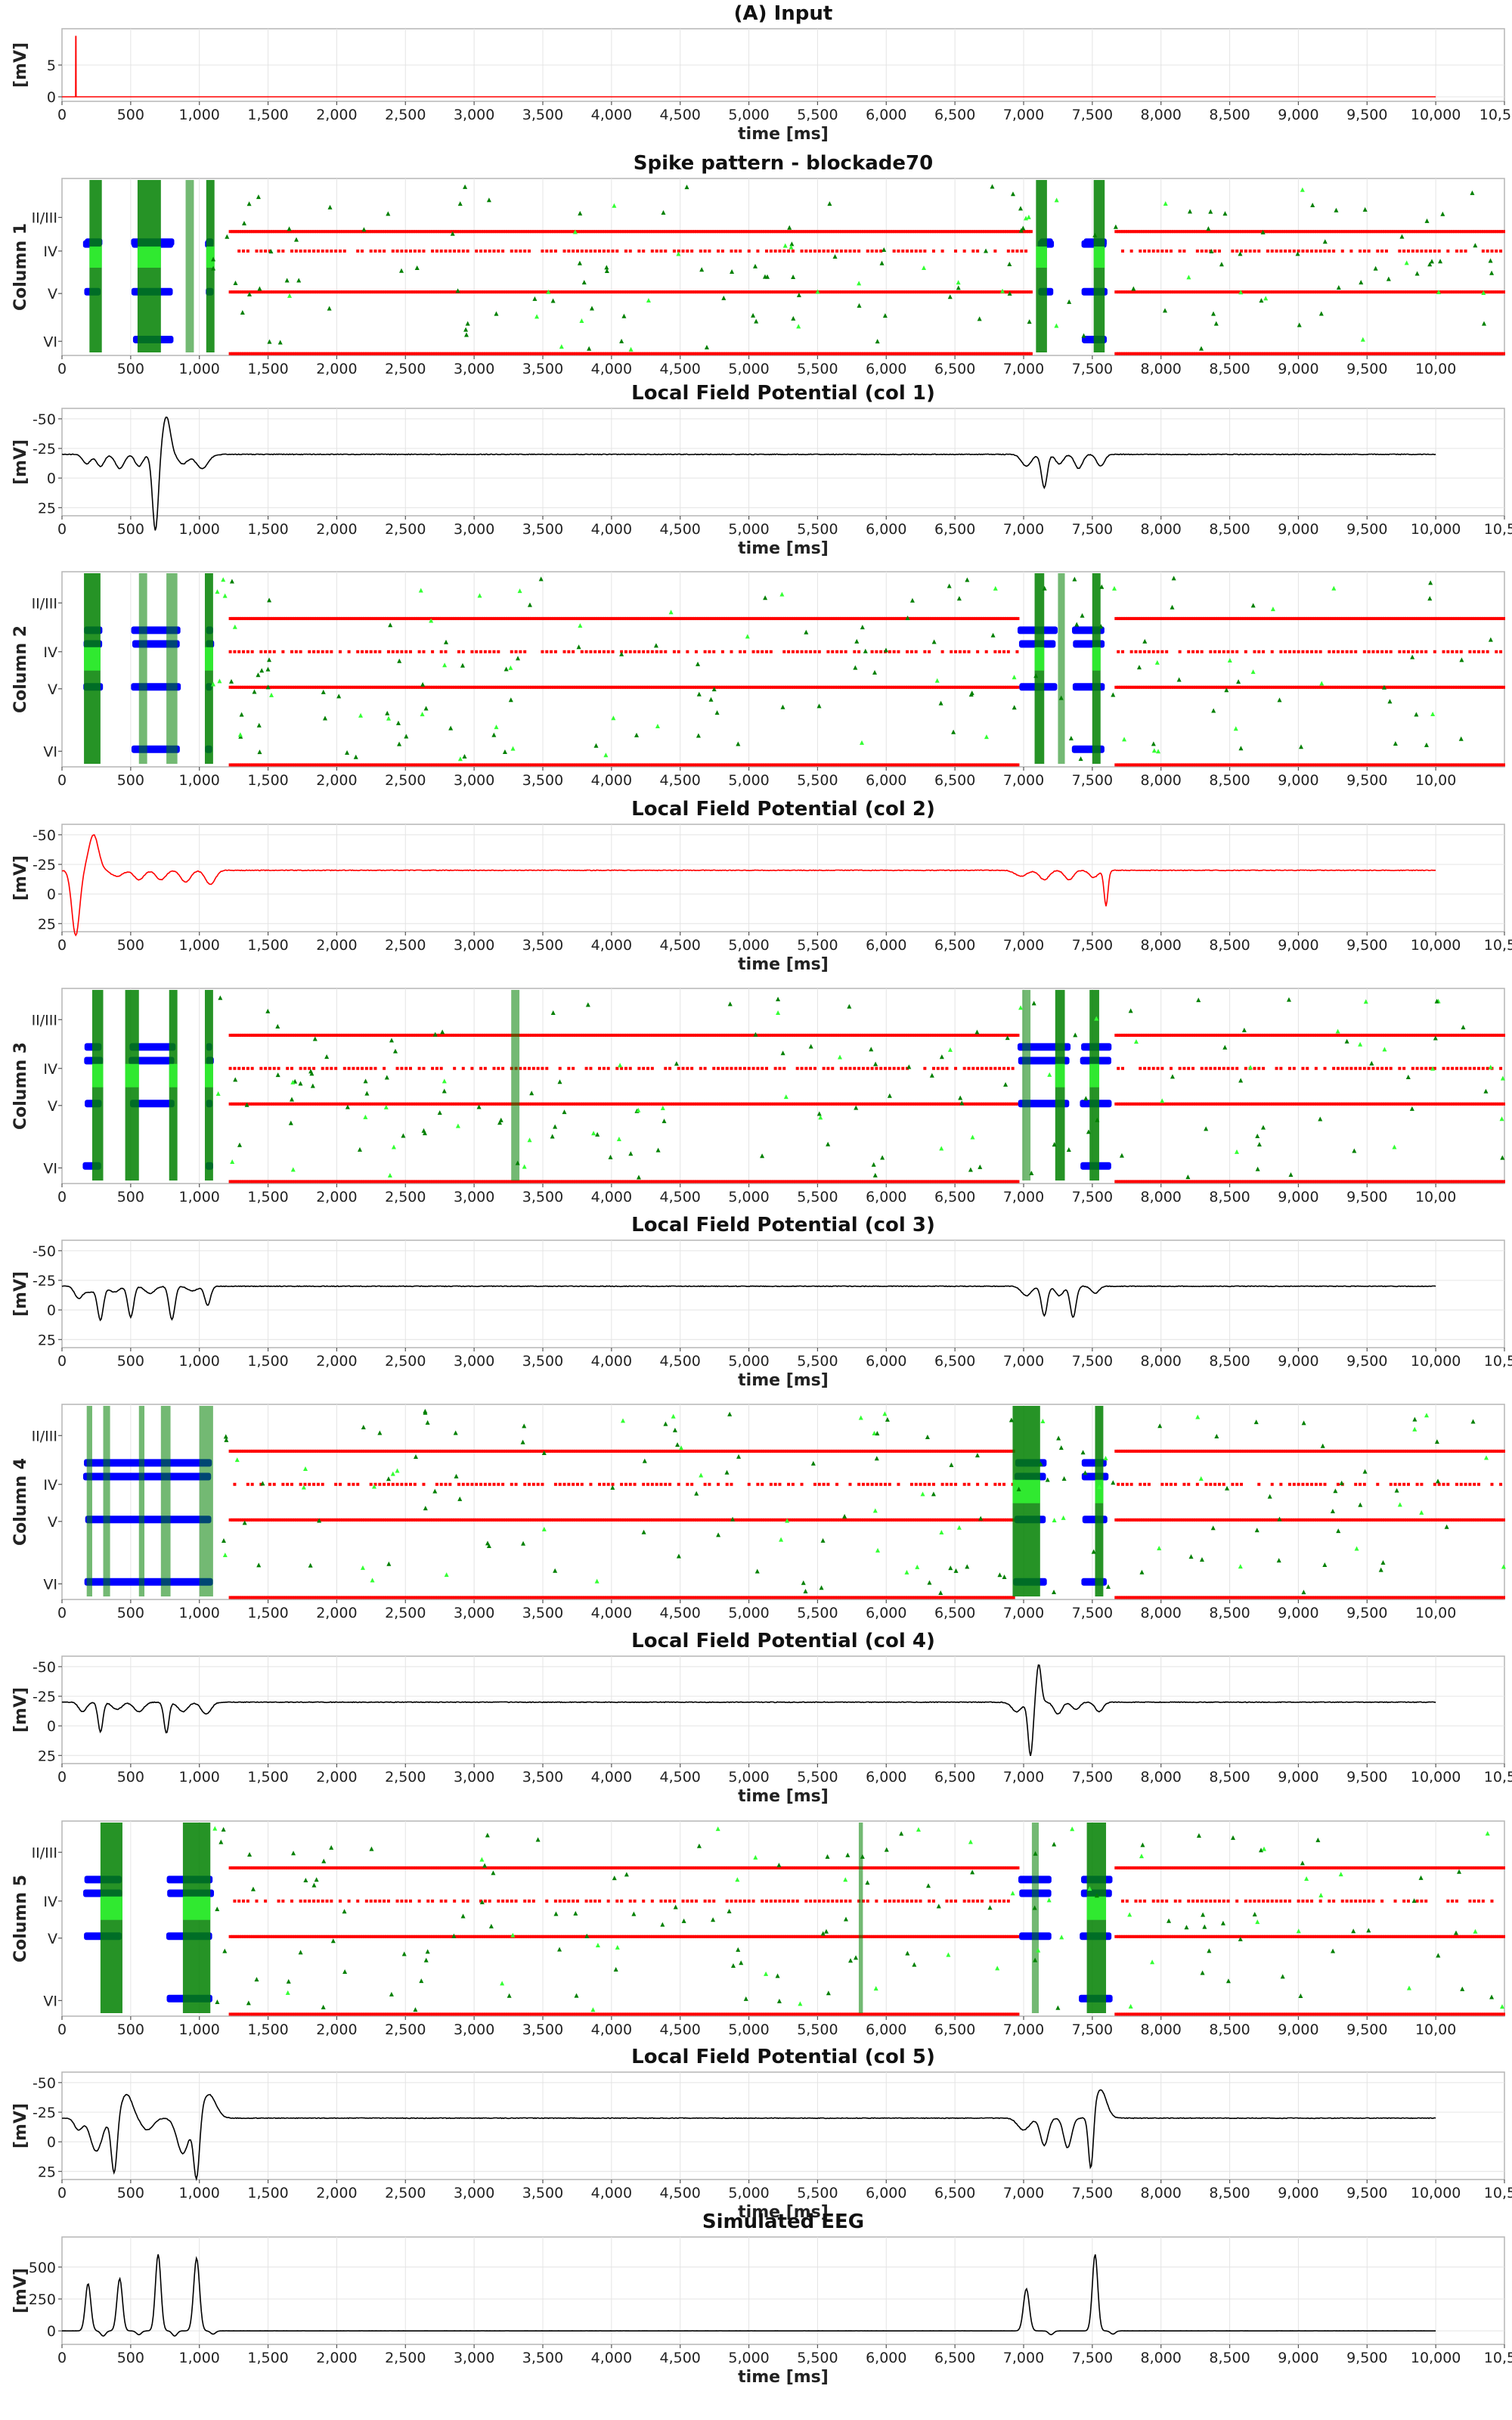 The height and width of the screenshot is (2420, 1512). I want to click on x-tick-label: 9,000, so click(1298, 945).